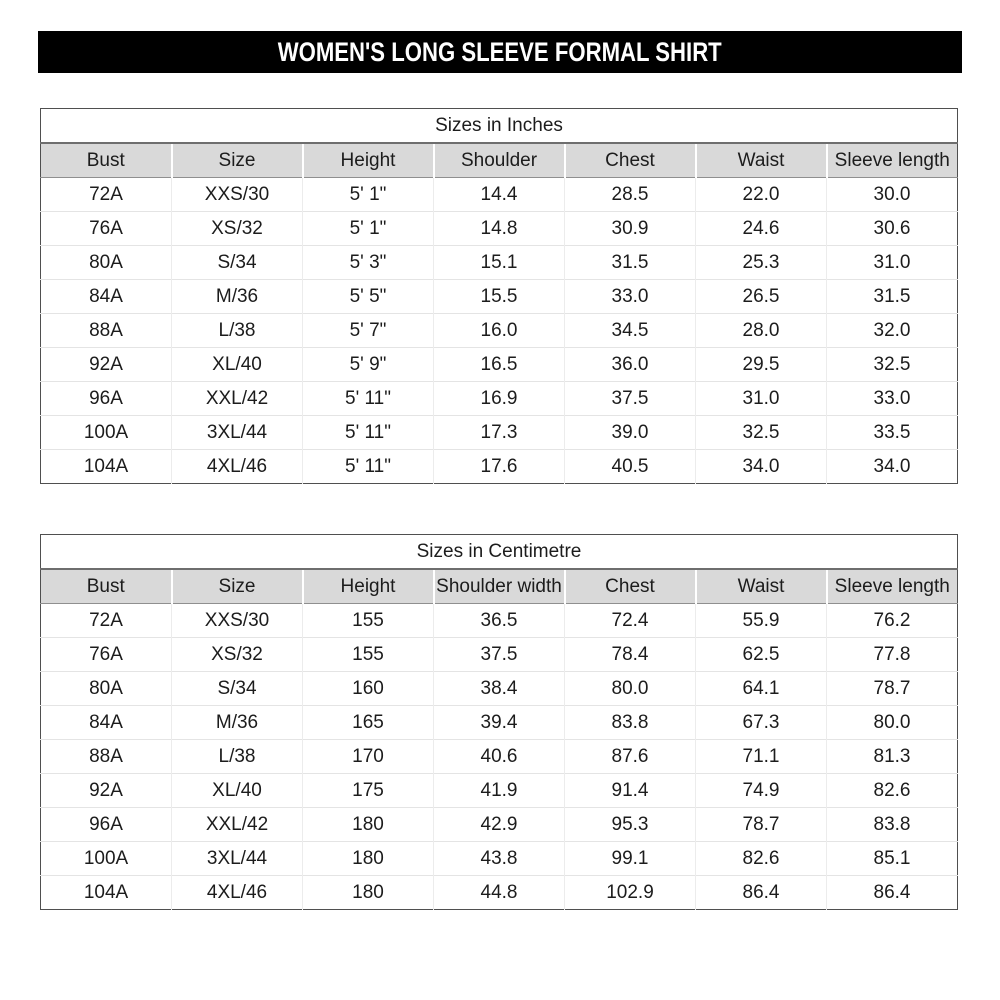 This screenshot has width=1000, height=1000. Describe the element at coordinates (368, 296) in the screenshot. I see `table-cell: 5' 5"` at that location.